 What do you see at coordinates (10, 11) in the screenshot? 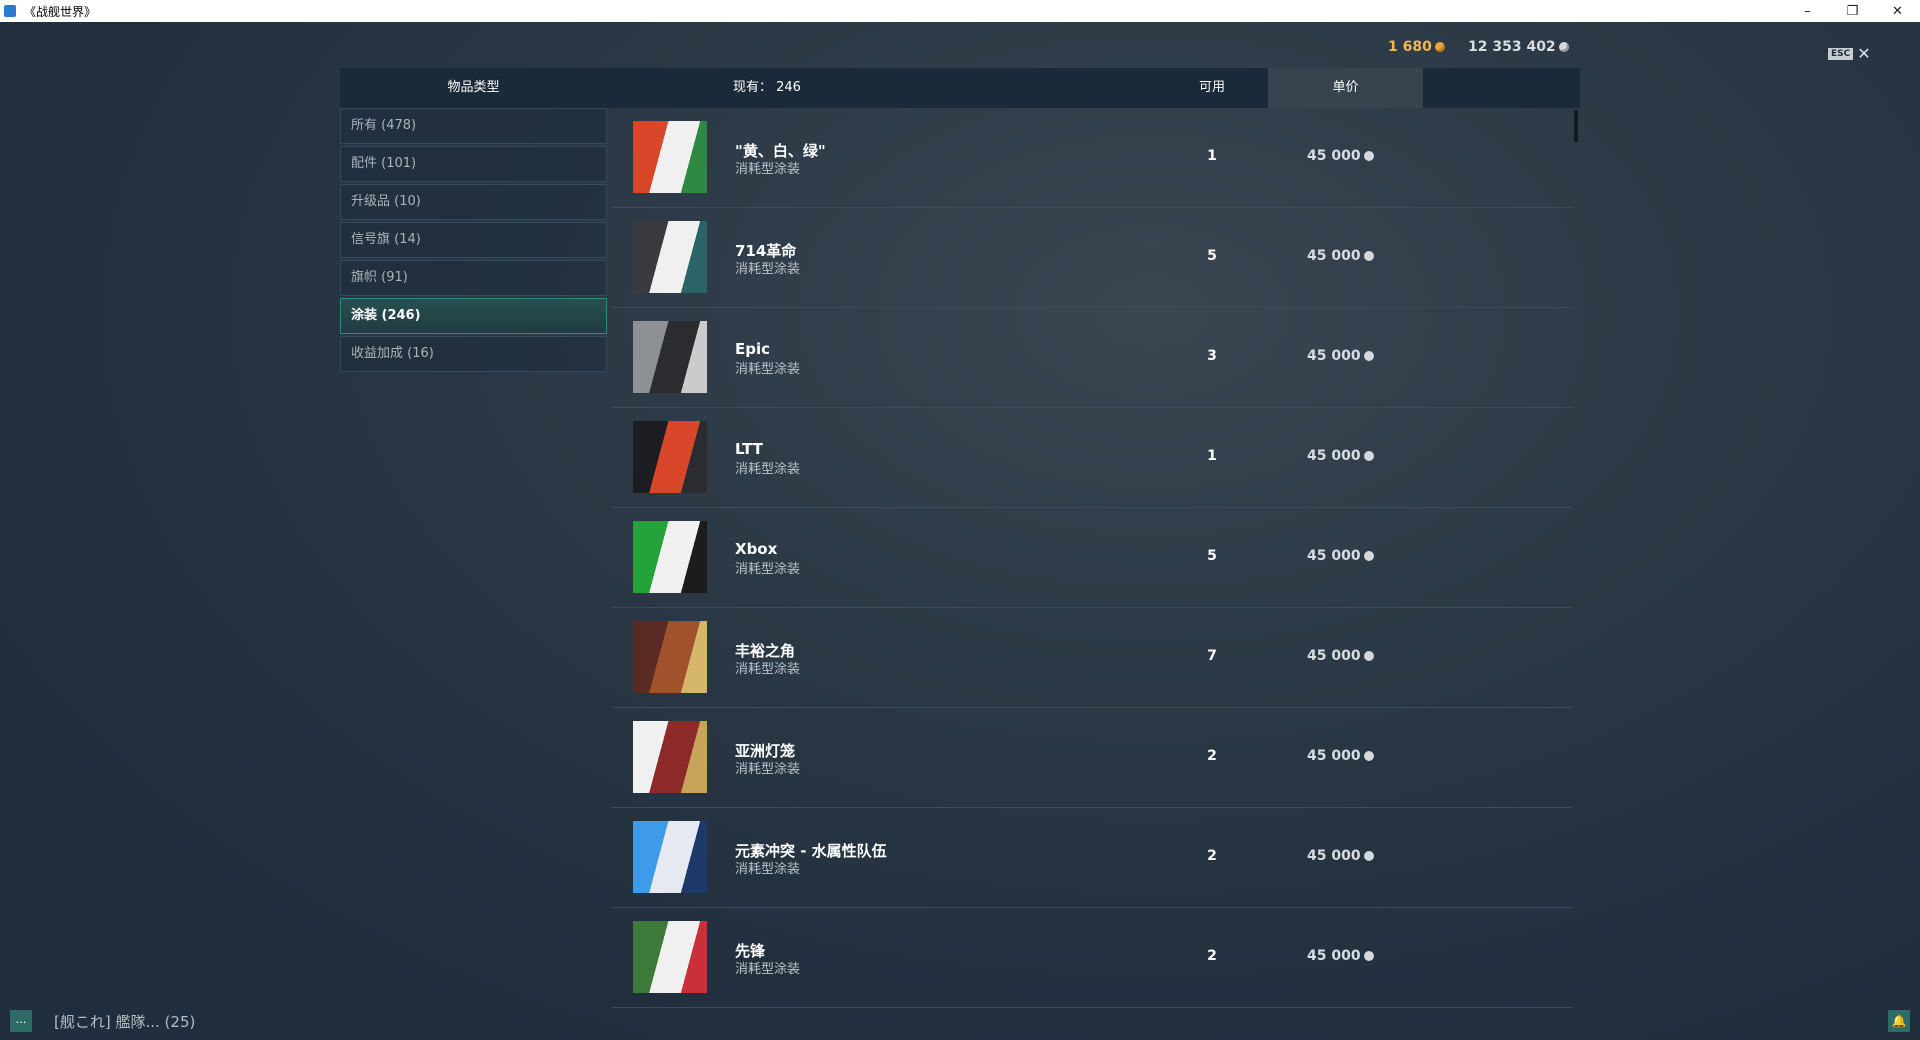
I see `app-icon` at bounding box center [10, 11].